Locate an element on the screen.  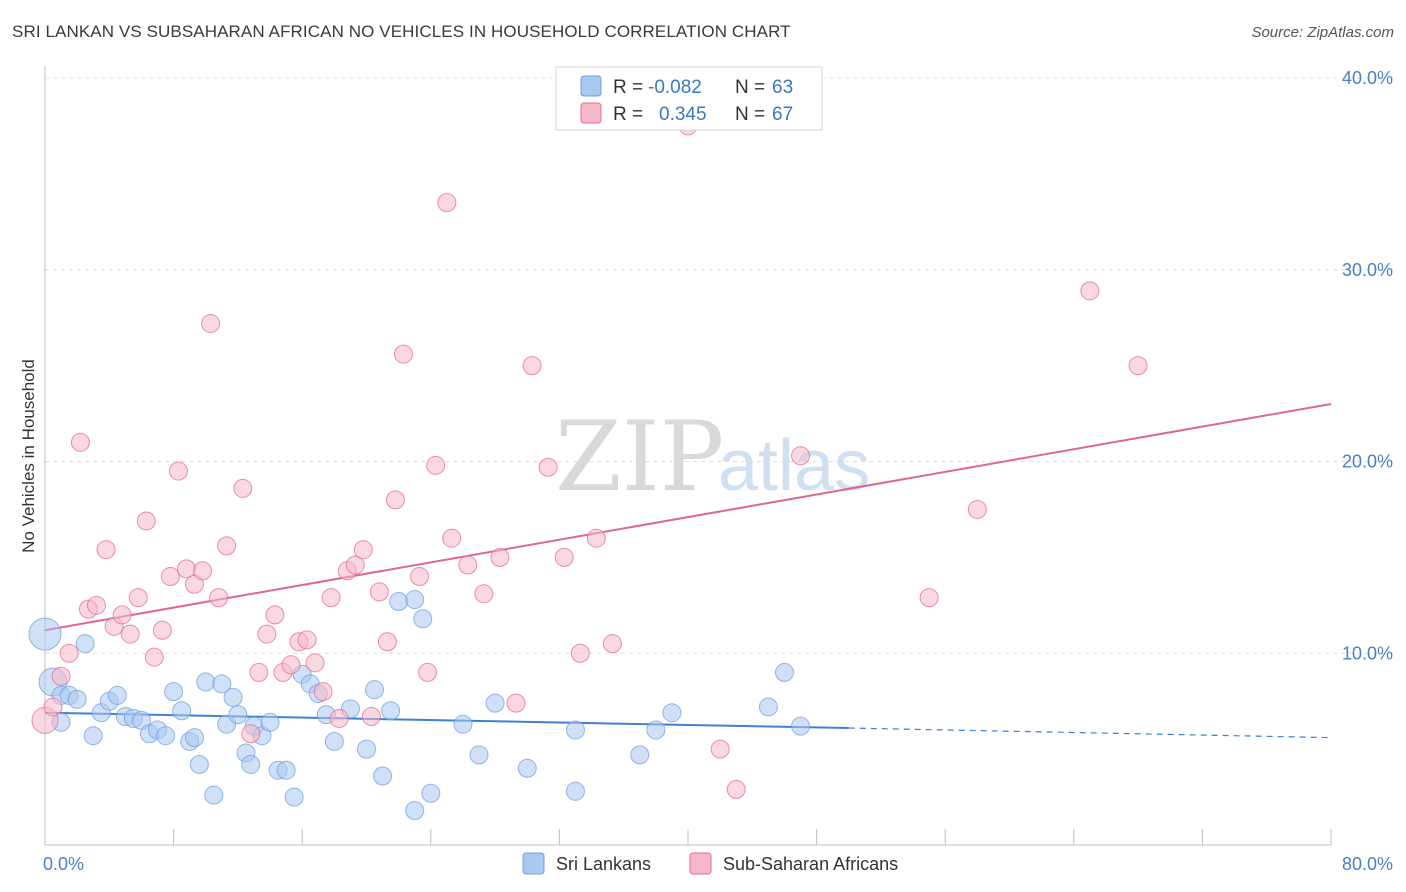
x-tick-labels: 0.0% 80.0% is located at coordinates (718, 864).